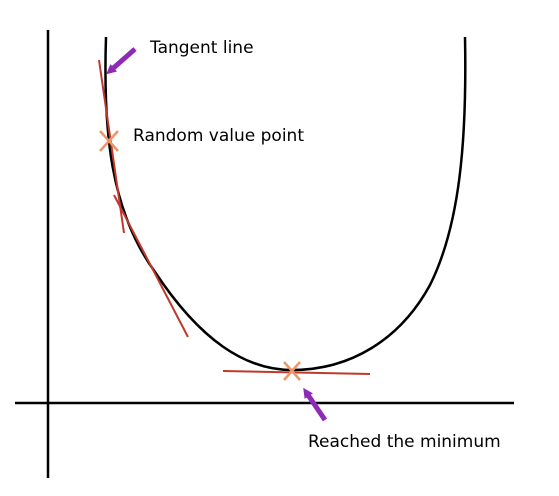 This screenshot has width=559, height=496. What do you see at coordinates (121, 61) in the screenshot?
I see `tangent-line-arrow-icon` at bounding box center [121, 61].